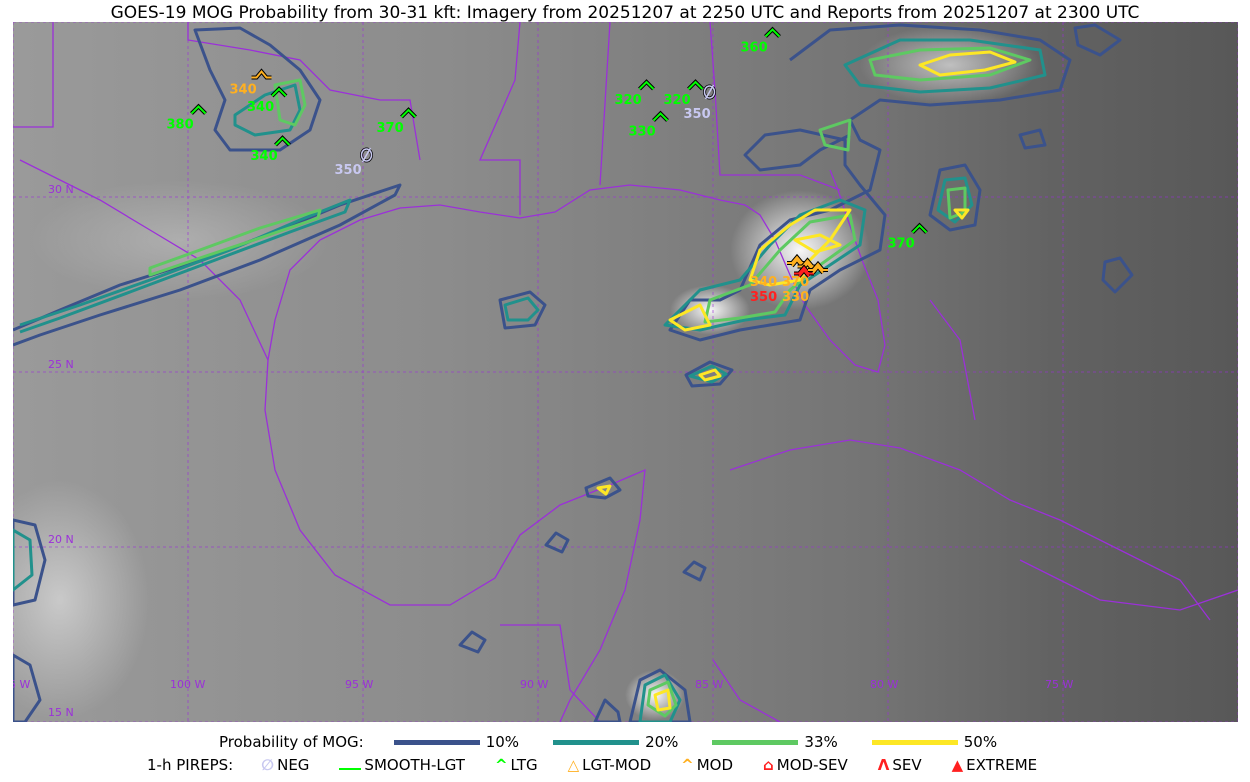  Describe the element at coordinates (662, 742) in the screenshot. I see `legend-label: 20%` at that location.